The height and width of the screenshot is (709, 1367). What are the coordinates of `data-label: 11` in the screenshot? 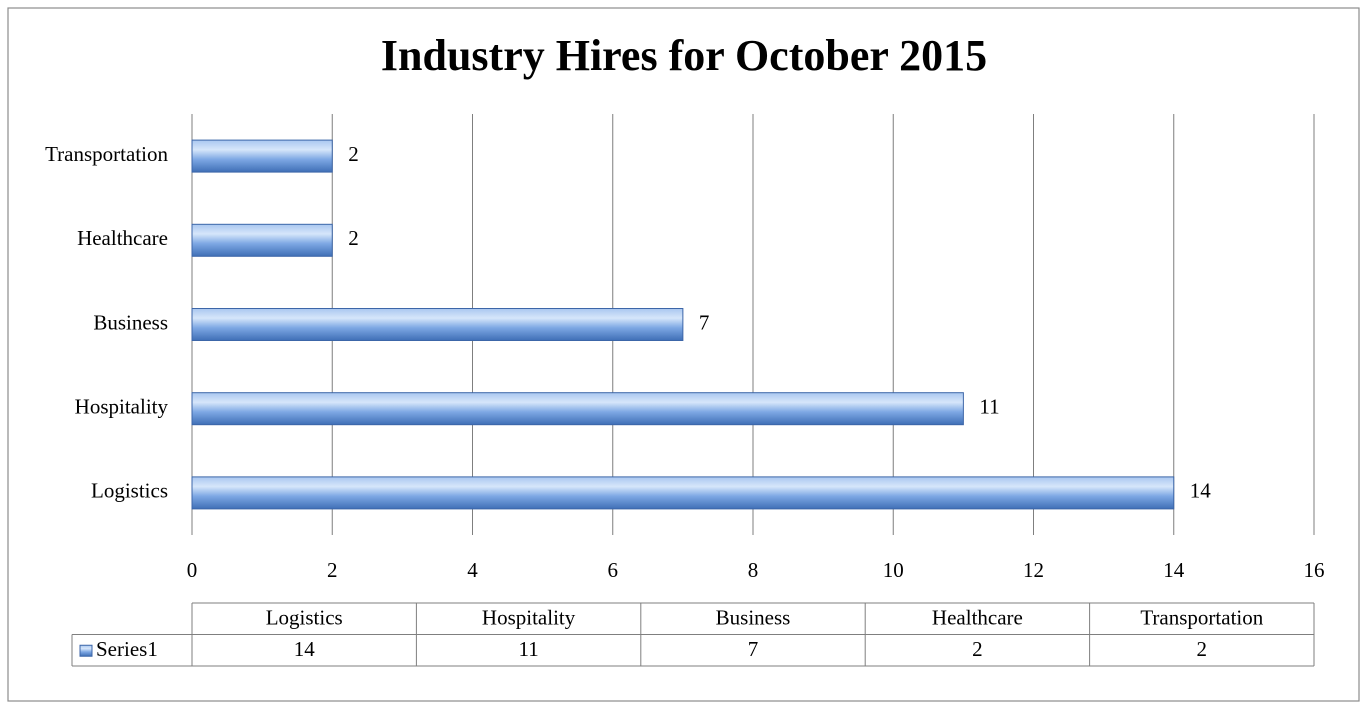 It's located at (989, 407).